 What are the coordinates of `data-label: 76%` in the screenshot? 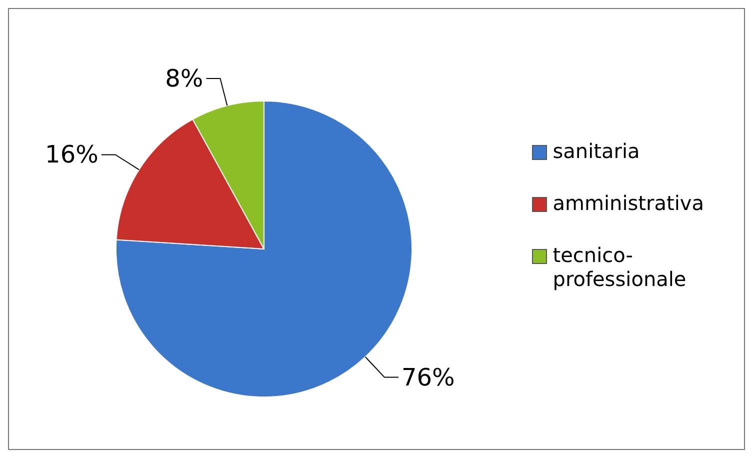 It's located at (428, 377).